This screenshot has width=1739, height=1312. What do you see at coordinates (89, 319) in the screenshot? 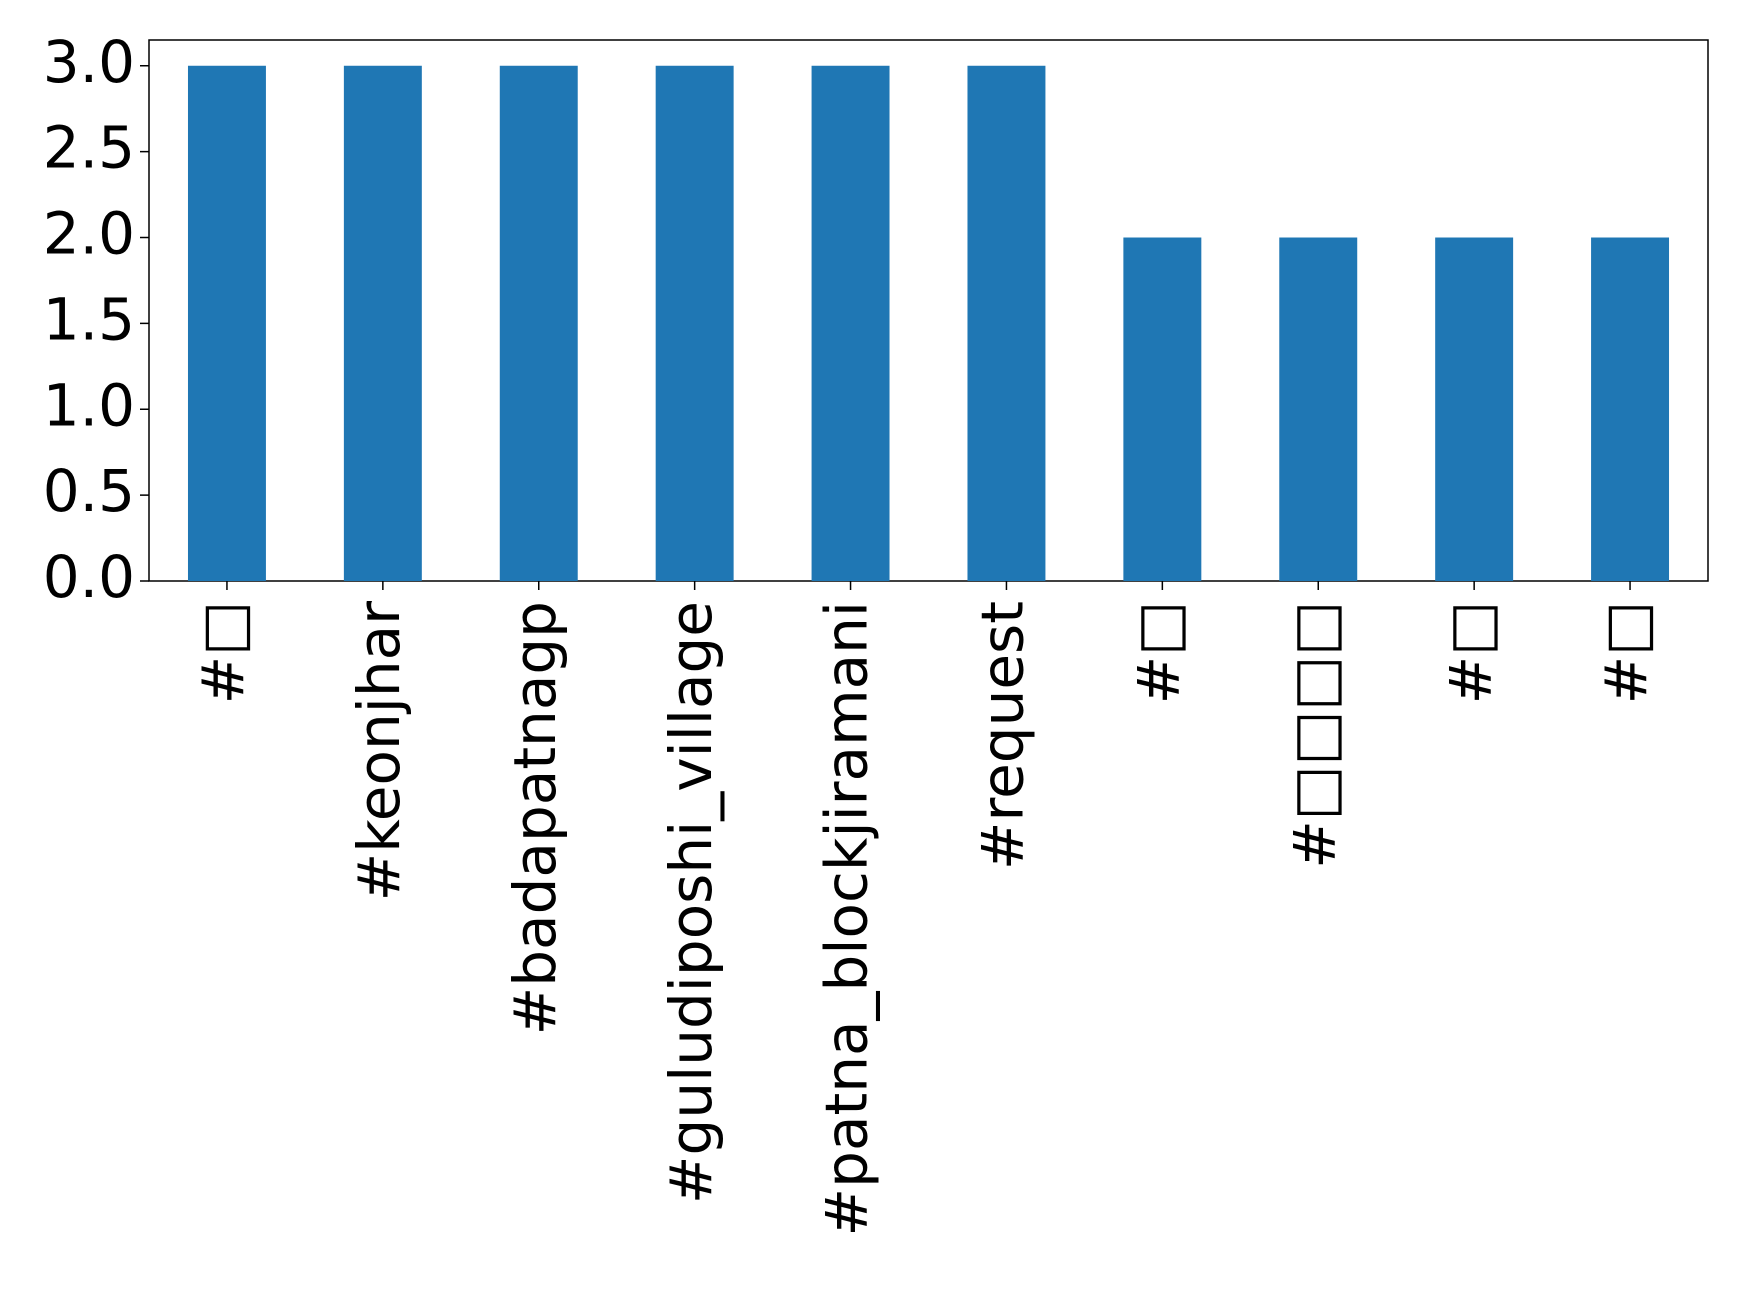
I see `y-tick-label: 1.5` at bounding box center [89, 319].